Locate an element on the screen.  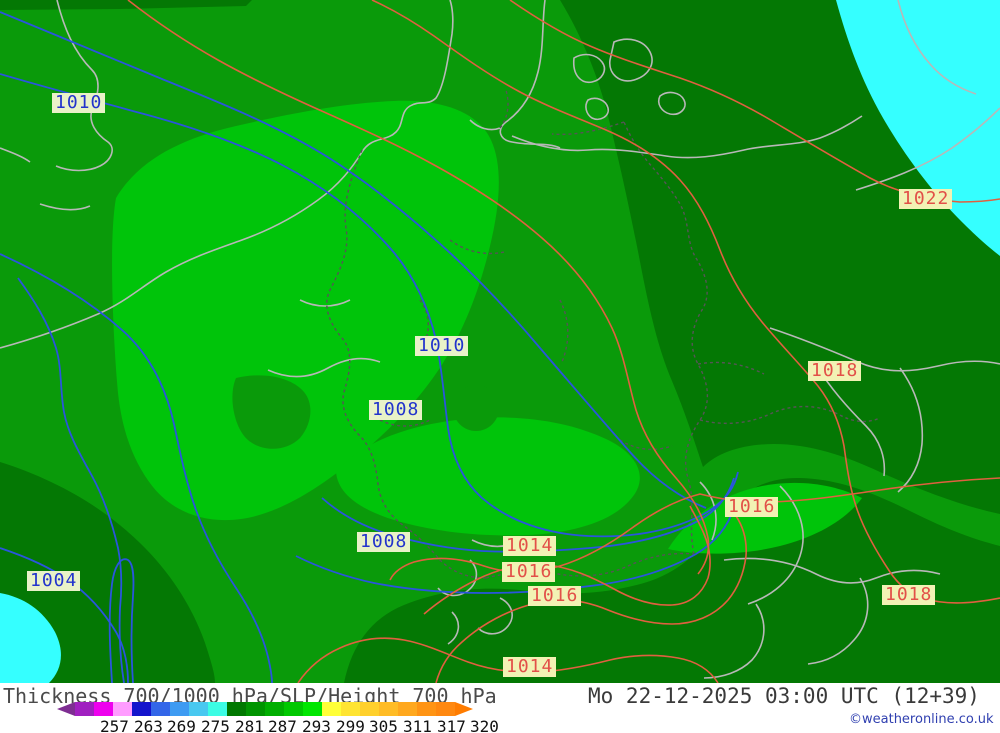
legend-tick: 311 is located at coordinates (417, 725).